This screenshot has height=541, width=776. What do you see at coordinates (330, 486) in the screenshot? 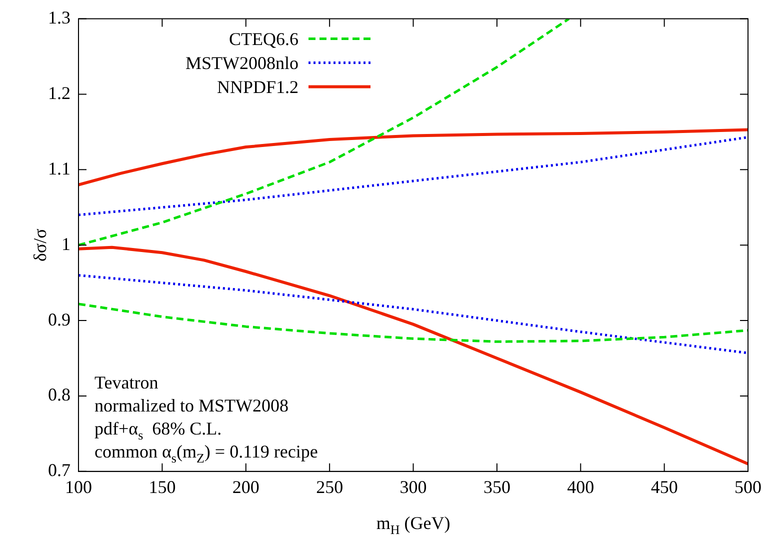
I see `x-tick-label: 250` at bounding box center [330, 486].